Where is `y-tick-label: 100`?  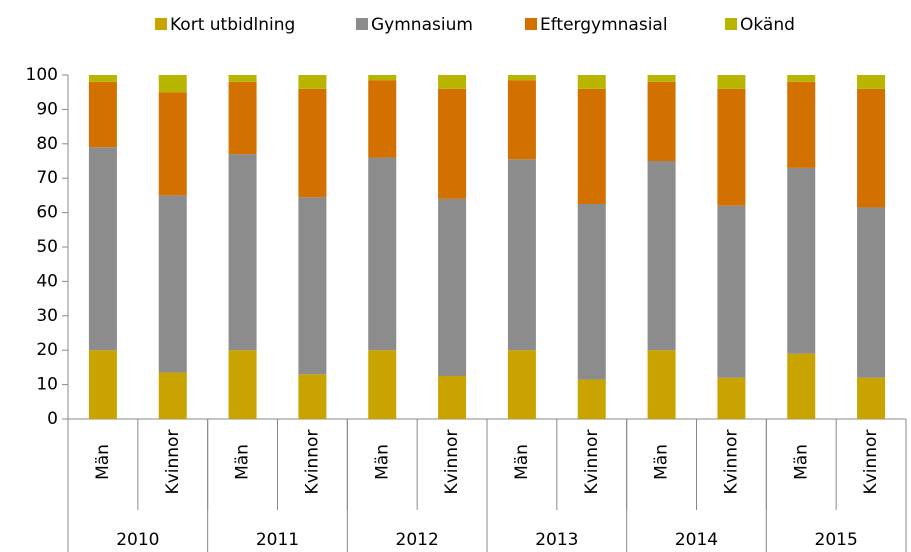
y-tick-label: 100 is located at coordinates (42, 75).